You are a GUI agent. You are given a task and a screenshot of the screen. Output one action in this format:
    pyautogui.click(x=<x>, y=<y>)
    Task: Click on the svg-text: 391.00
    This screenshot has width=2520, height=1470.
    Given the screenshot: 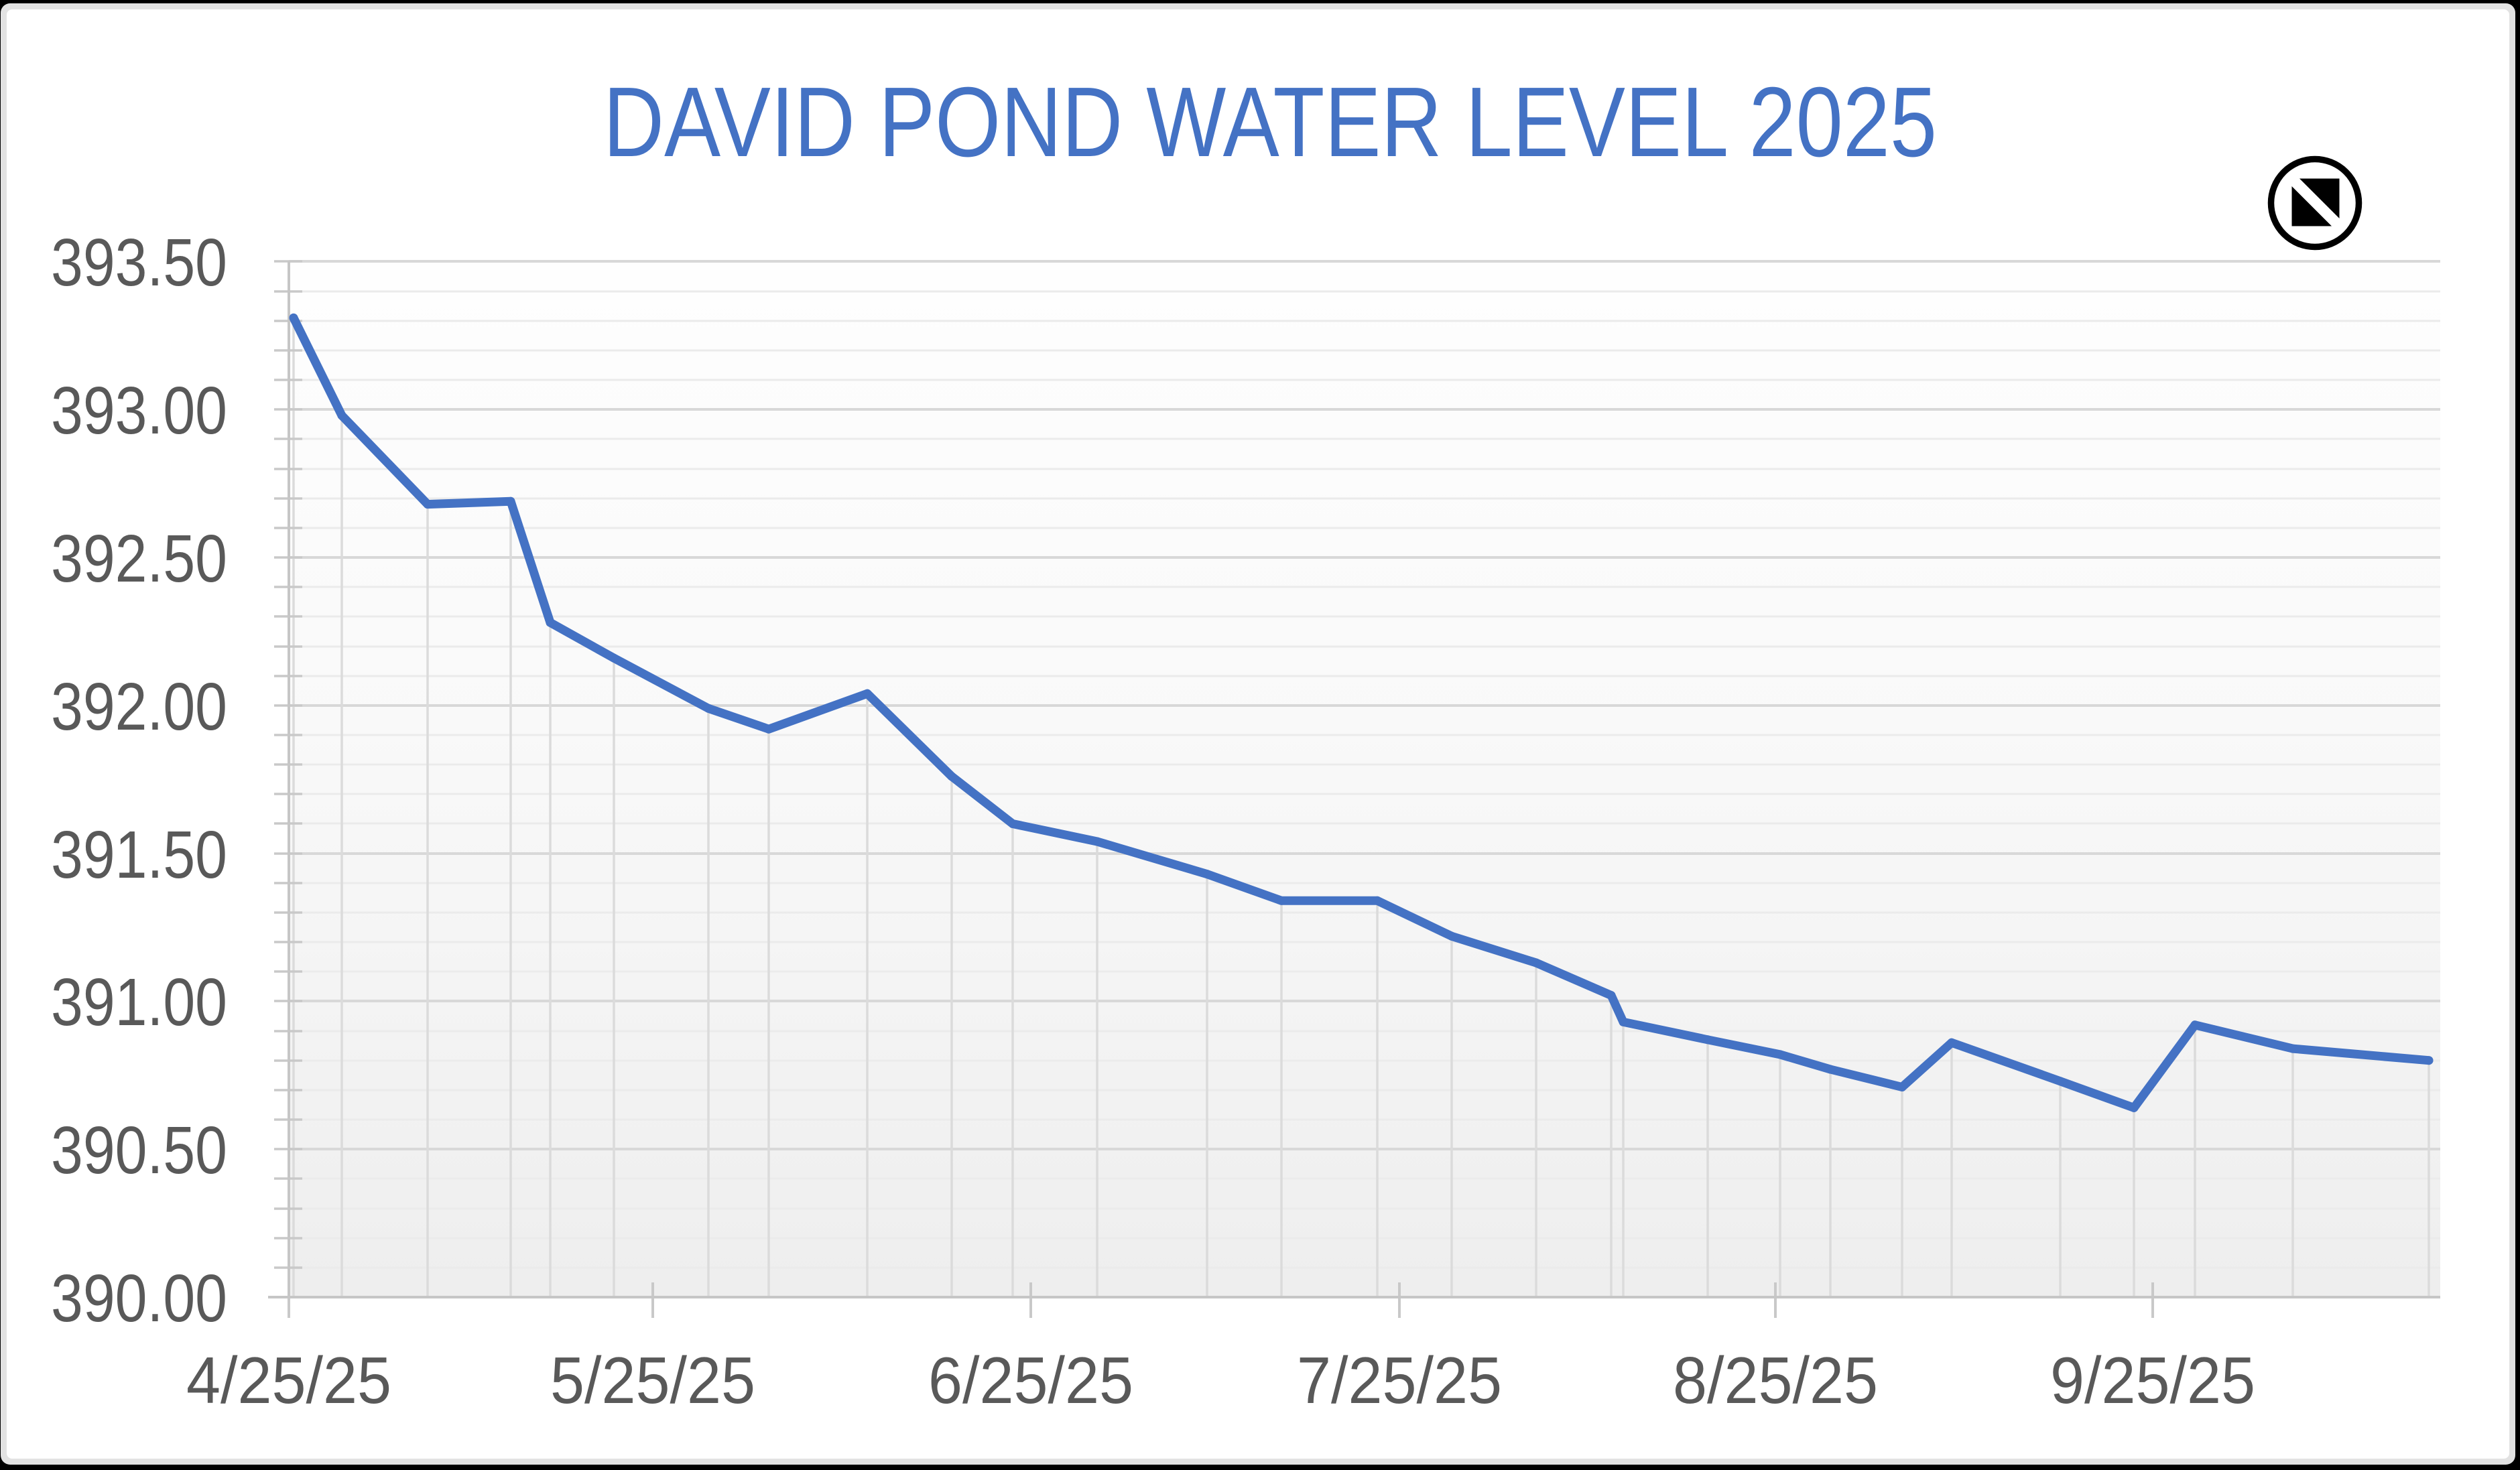 What is the action you would take?
    pyautogui.click(x=139, y=1002)
    